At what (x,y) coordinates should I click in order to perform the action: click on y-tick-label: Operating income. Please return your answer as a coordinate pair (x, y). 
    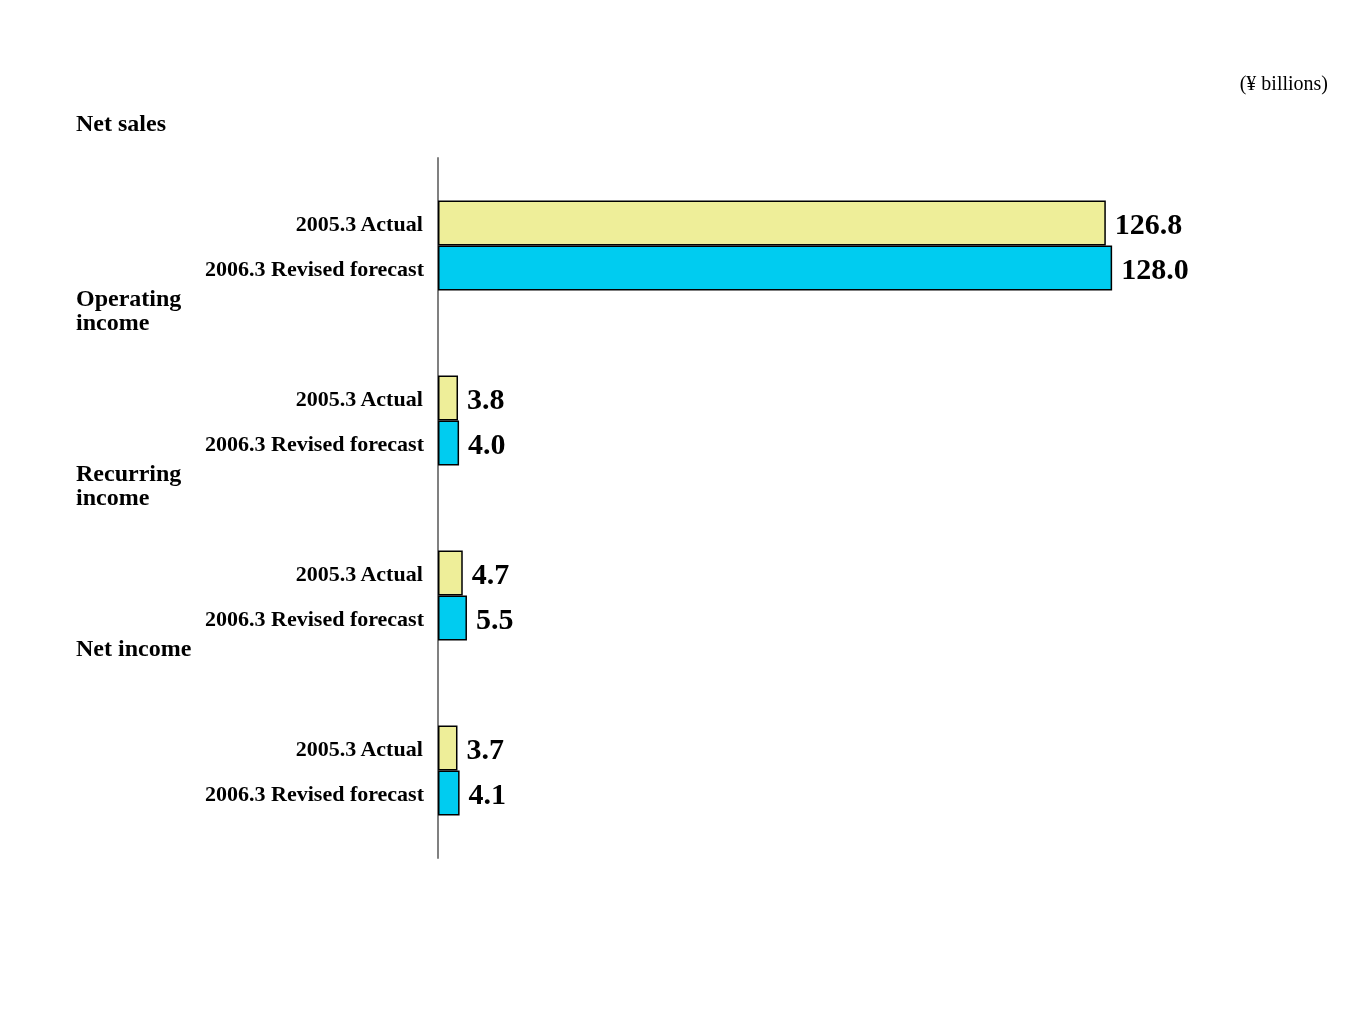
    Looking at the image, I should click on (132, 309).